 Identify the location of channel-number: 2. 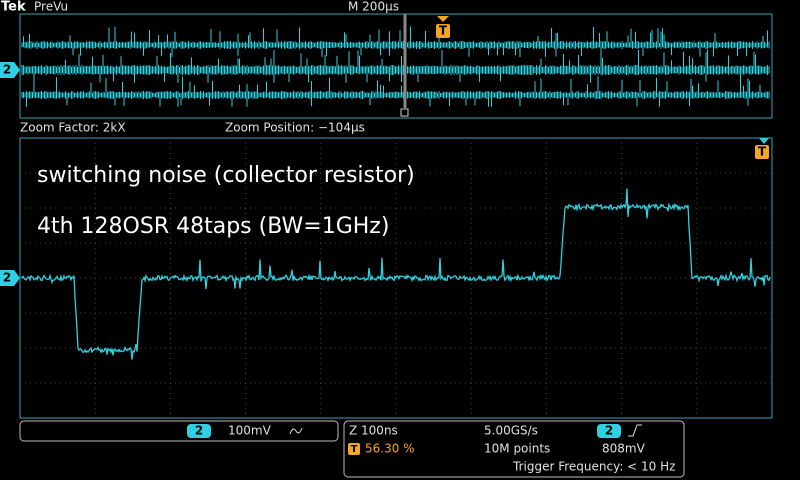
(199, 431).